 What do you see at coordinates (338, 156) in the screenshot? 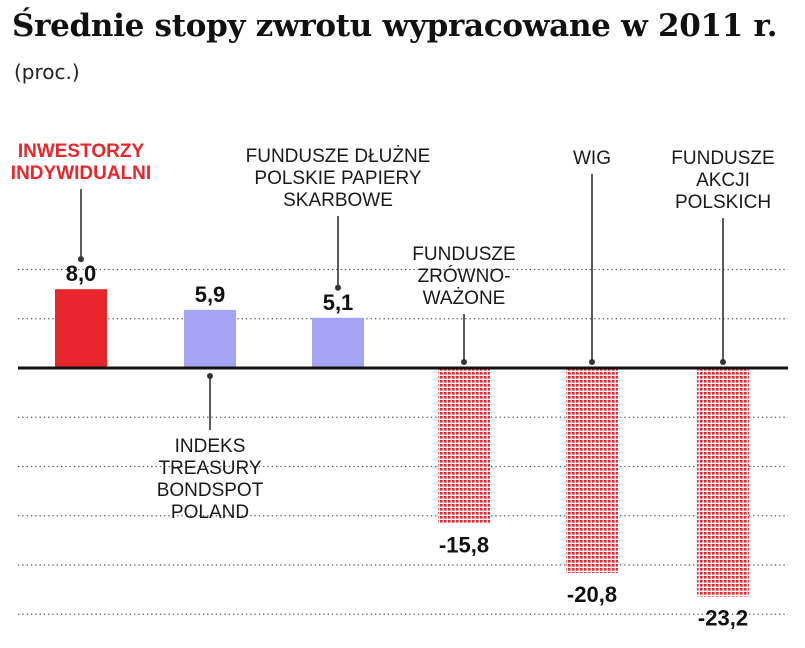
I see `category-label: FUNDUSZE DŁUŻNE` at bounding box center [338, 156].